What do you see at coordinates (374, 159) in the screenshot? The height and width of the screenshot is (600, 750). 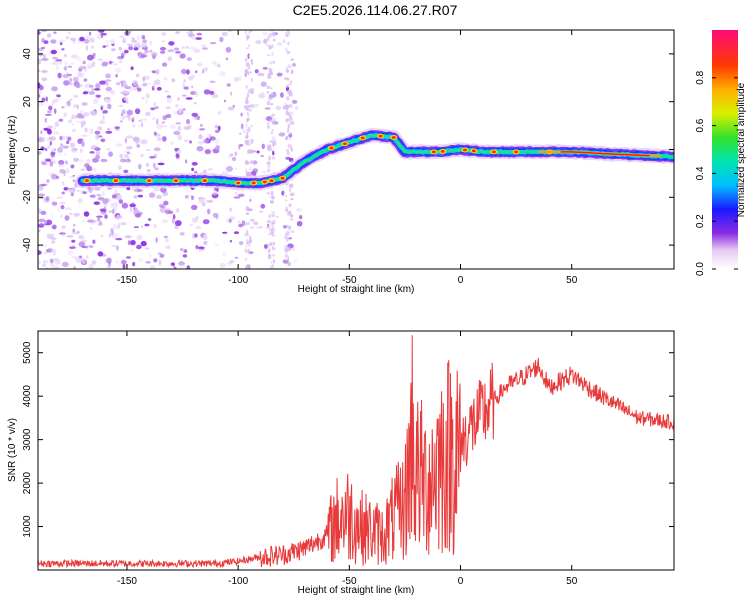 I see `spectrogram-ridge` at bounding box center [374, 159].